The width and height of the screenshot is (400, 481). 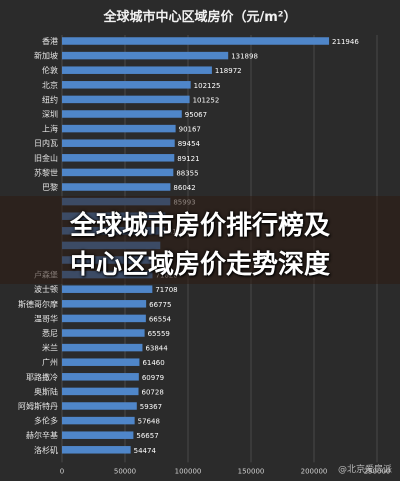 What do you see at coordinates (156, 349) in the screenshot?
I see `value-label: 63844` at bounding box center [156, 349].